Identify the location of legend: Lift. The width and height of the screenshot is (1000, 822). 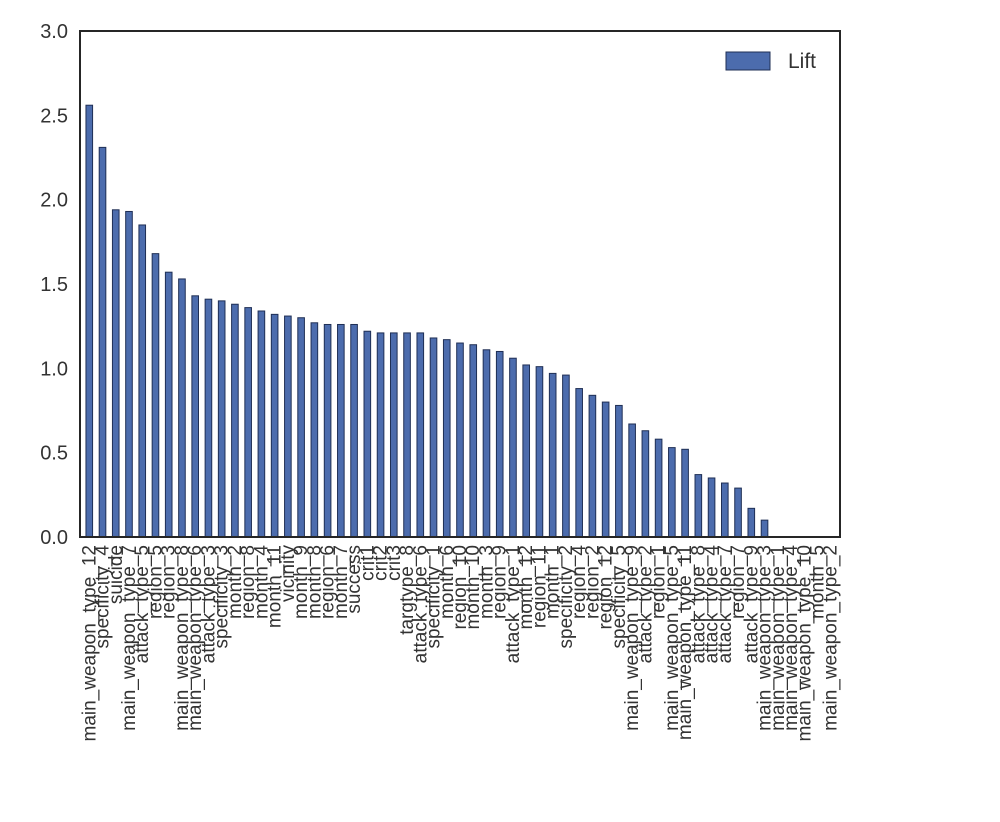
(770, 61).